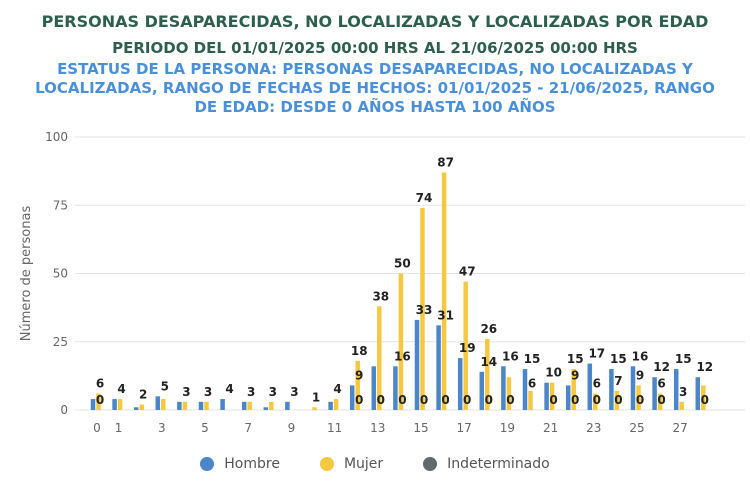 This screenshot has height=500, width=750. Describe the element at coordinates (424, 198) in the screenshot. I see `data-label: 74` at that location.